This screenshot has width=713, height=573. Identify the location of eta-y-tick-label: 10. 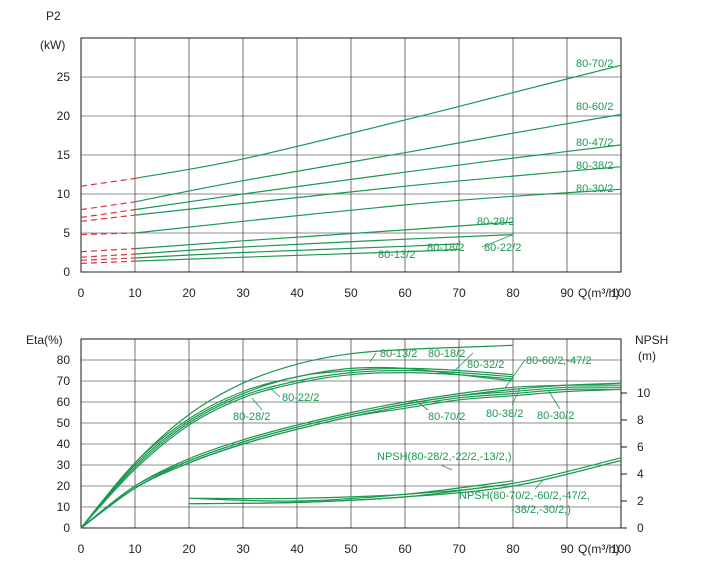
(64, 507).